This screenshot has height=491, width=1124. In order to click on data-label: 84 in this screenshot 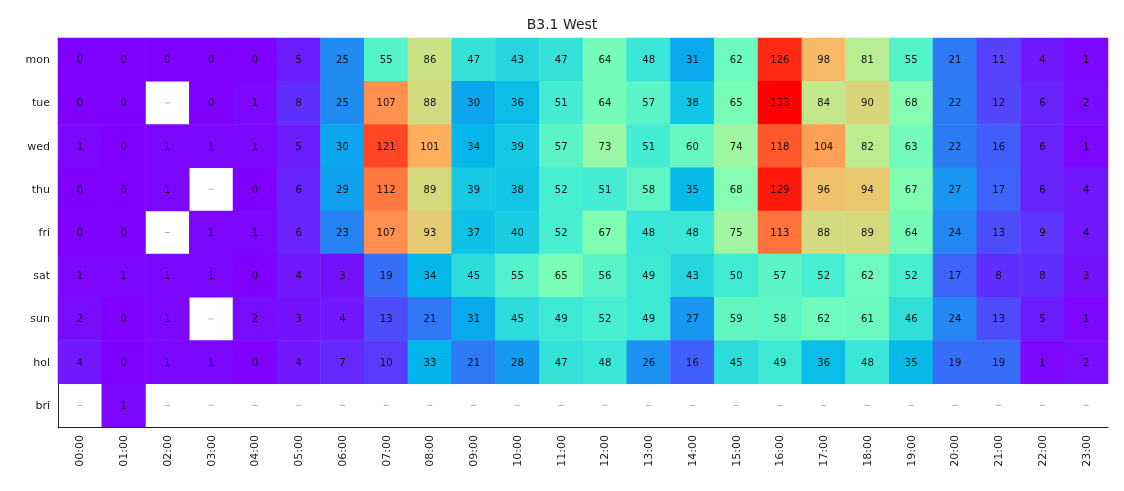, I will do `click(823, 103)`.